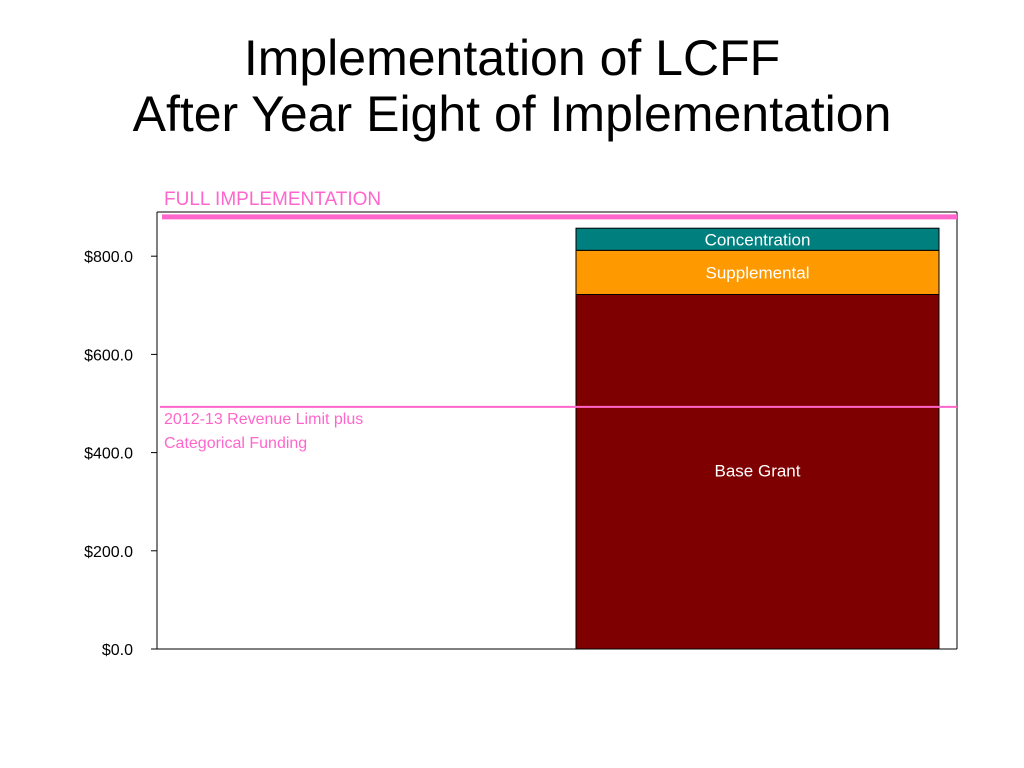 This screenshot has width=1024, height=768. Describe the element at coordinates (108, 454) in the screenshot. I see `y-tick-label: $400.0` at that location.